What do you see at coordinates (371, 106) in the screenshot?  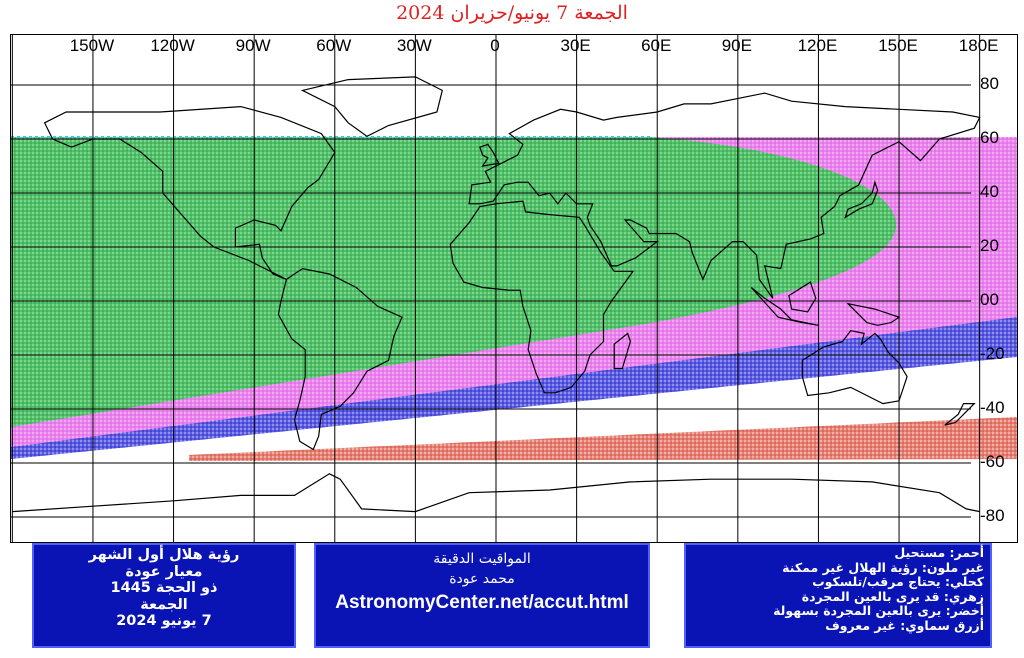 I see `coast-greenland` at bounding box center [371, 106].